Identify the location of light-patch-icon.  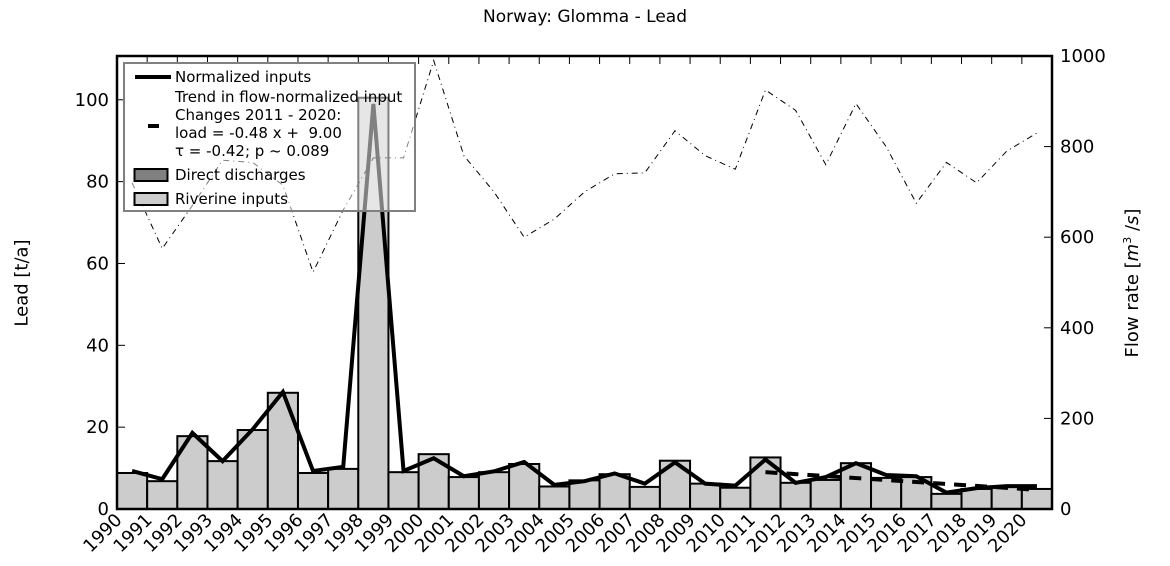
(151, 199).